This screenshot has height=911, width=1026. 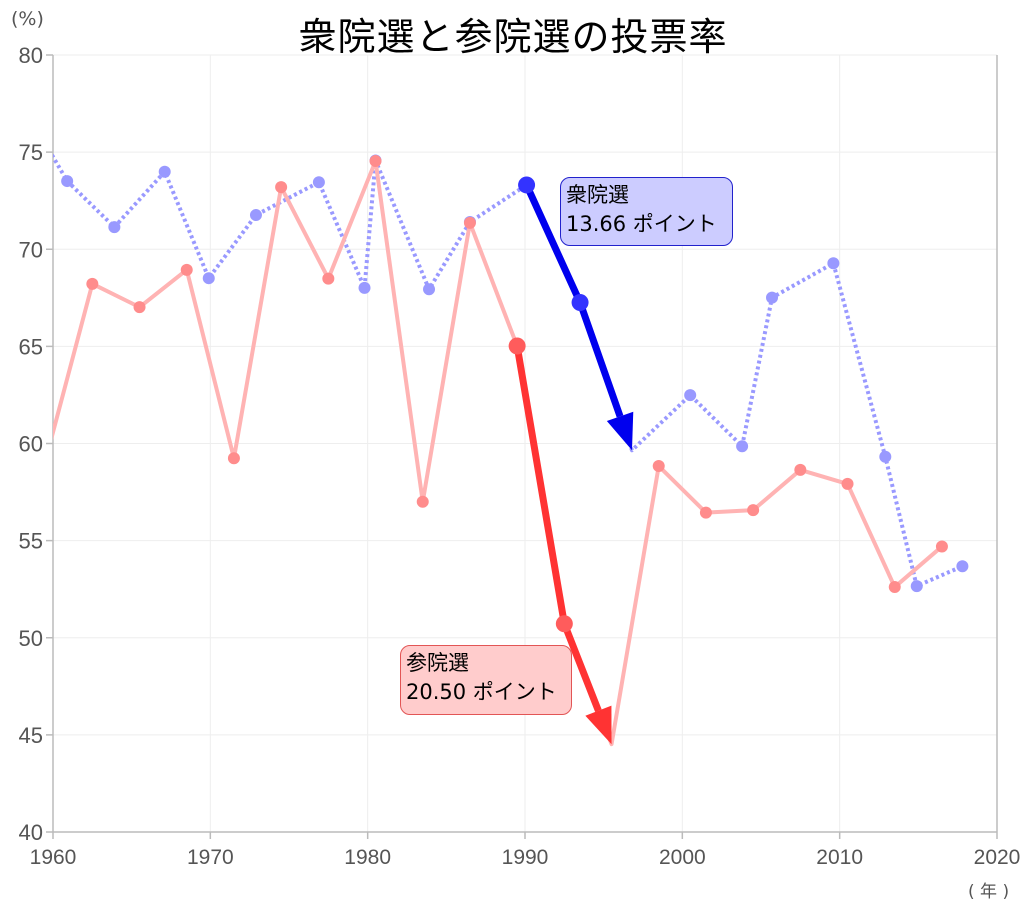 What do you see at coordinates (560, 541) in the screenshot?
I see `sanin-drop-arrow` at bounding box center [560, 541].